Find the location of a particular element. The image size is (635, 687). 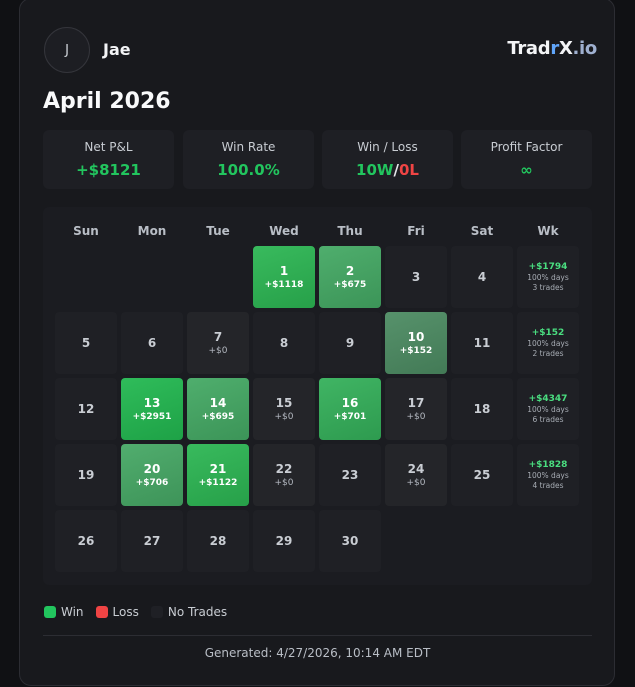

stat-value-part: +$8121 is located at coordinates (108, 170).